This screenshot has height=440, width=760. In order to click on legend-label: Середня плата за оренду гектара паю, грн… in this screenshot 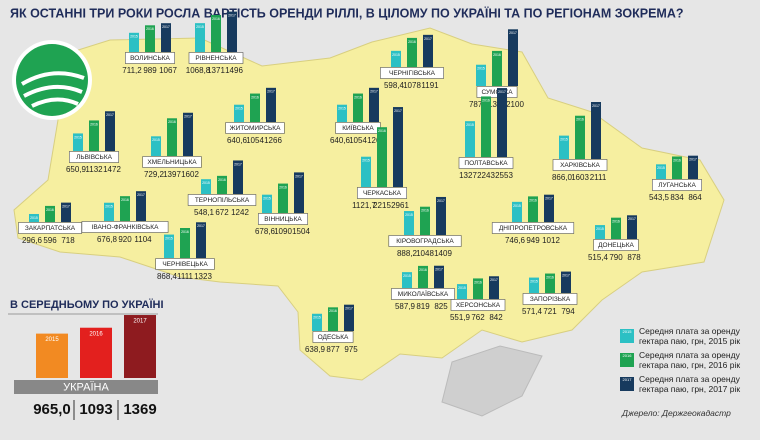, I will do `click(690, 336)`.